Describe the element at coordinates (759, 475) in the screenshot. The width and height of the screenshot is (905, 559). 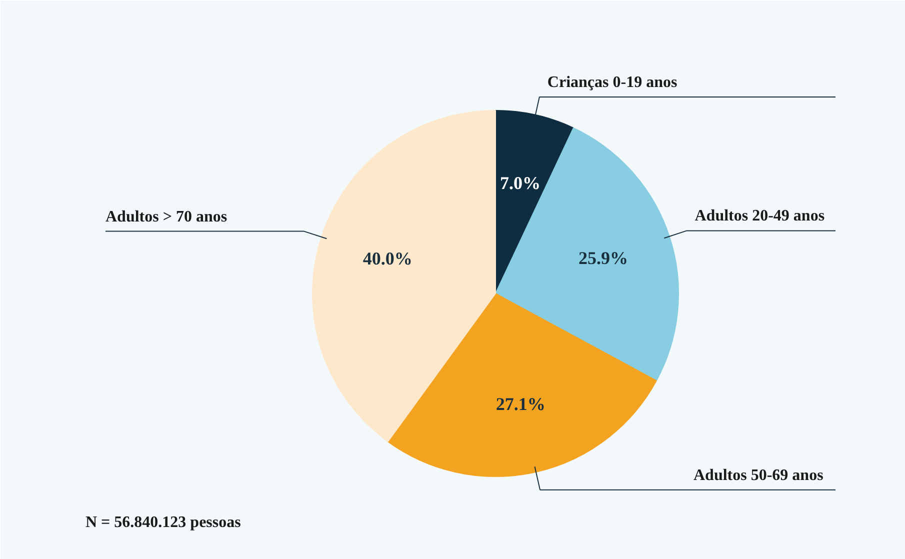
I see `slice-label: Adultos 50-69 anos` at that location.